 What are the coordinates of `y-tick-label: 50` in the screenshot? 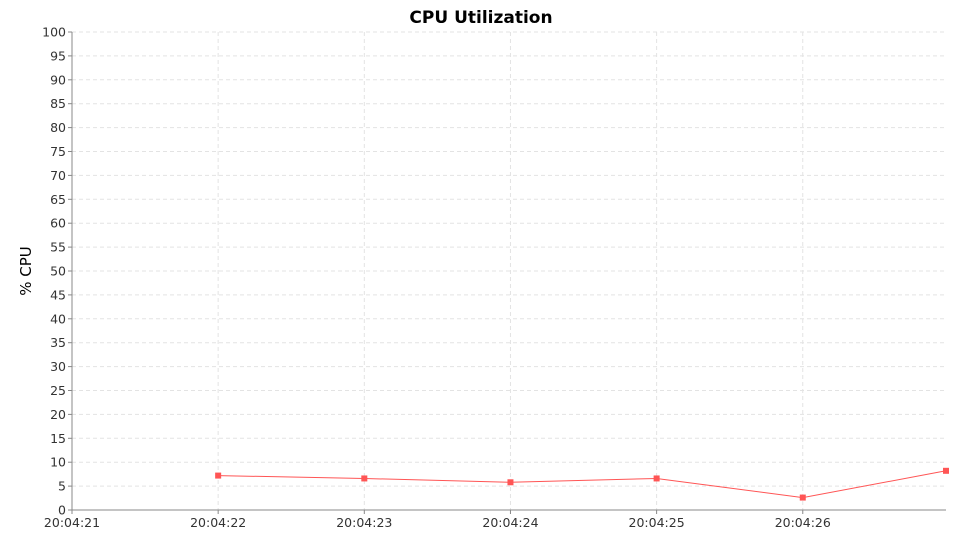 It's located at (58, 271).